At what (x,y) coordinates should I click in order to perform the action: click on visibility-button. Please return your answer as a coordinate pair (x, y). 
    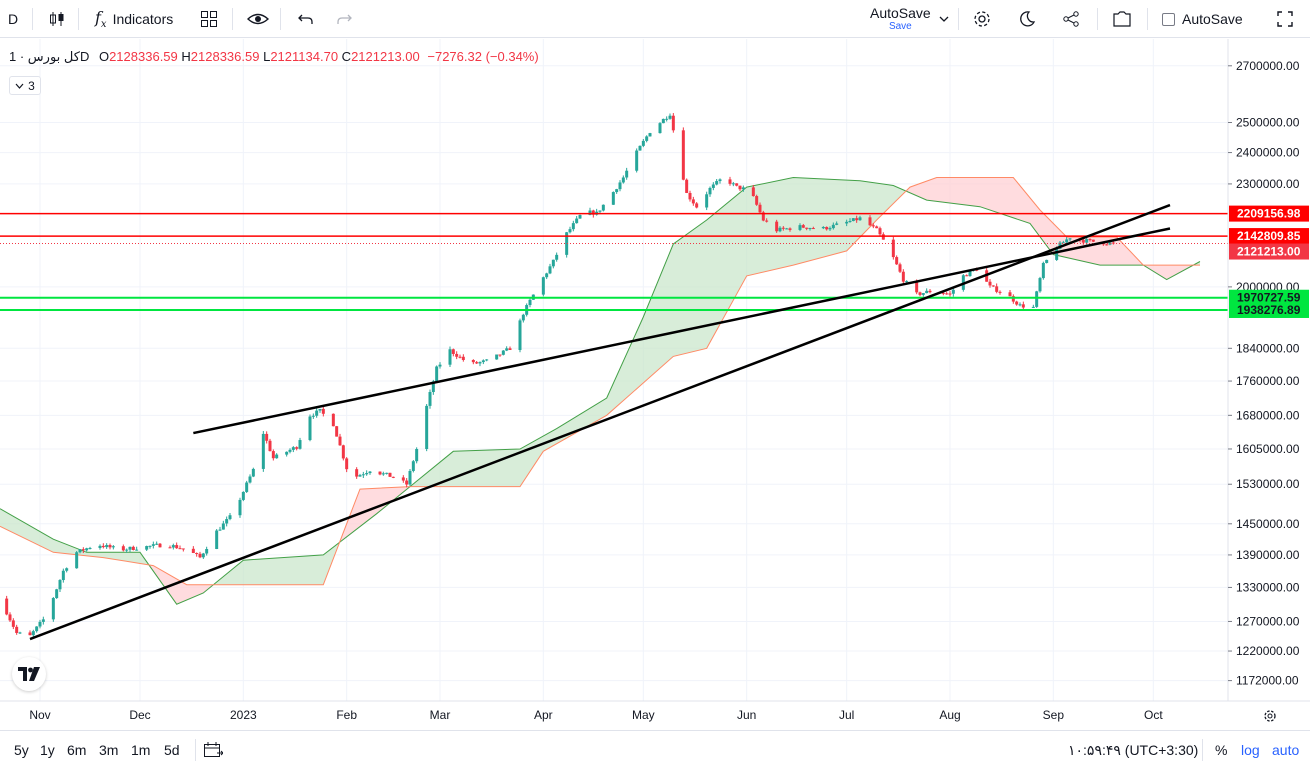
    Looking at the image, I should click on (258, 19).